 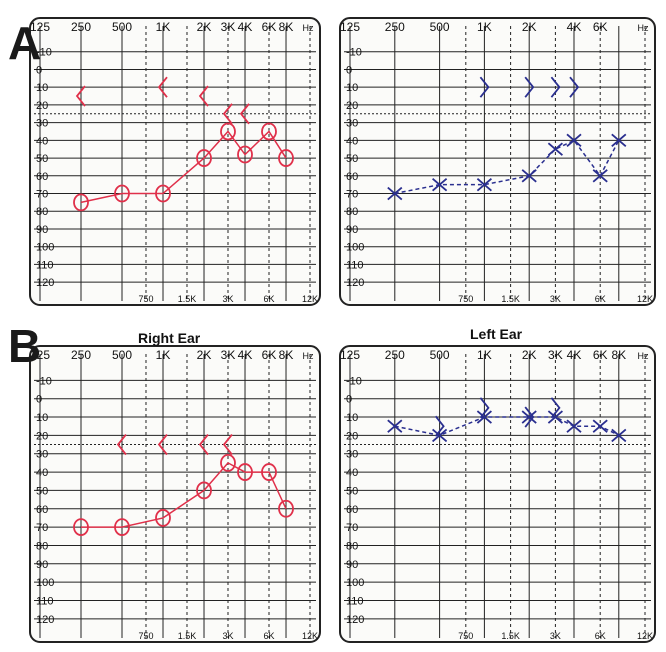 I want to click on freq-label-top: 1K, so click(x=484, y=355).